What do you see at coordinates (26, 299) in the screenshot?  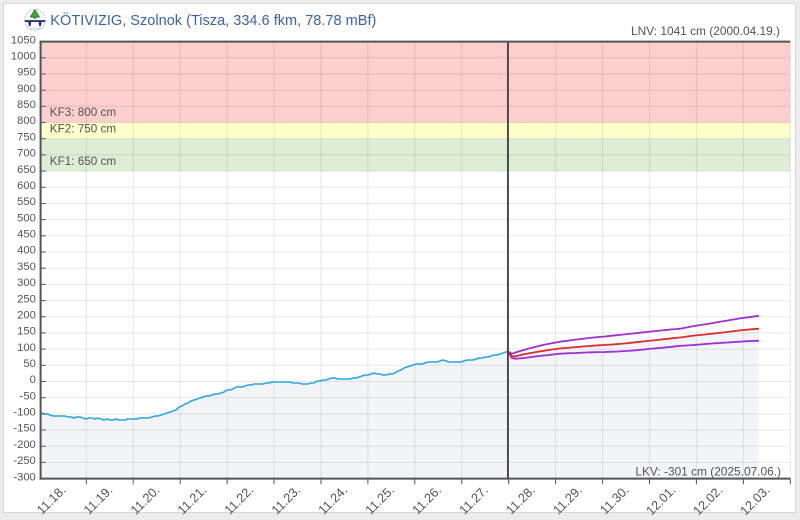 I see `svg-text: 250` at bounding box center [26, 299].